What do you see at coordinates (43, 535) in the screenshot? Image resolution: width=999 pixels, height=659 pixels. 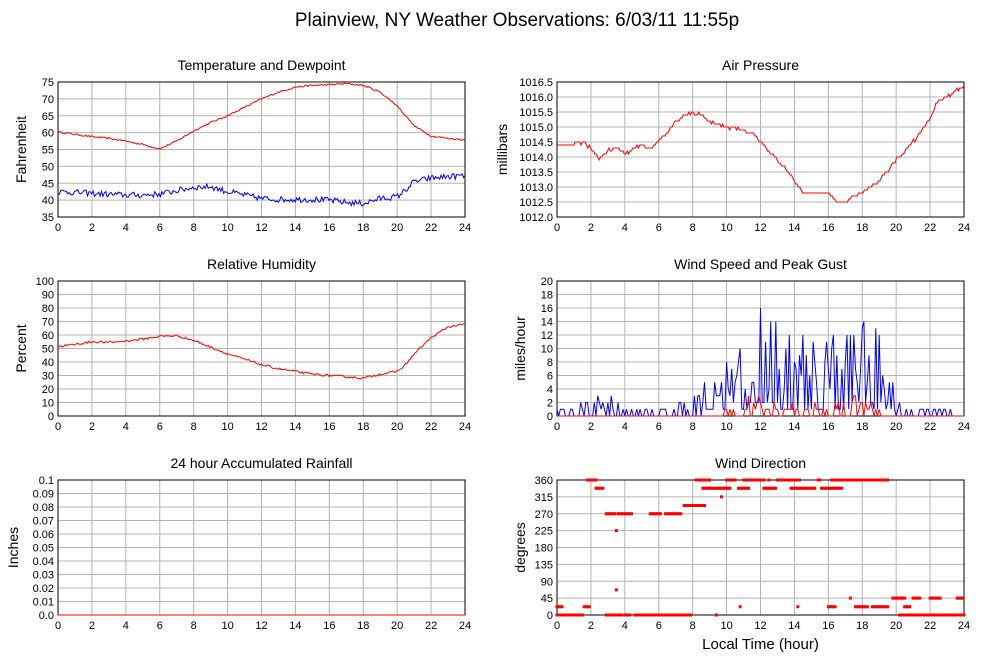 I see `y-tick-label: 0.06` at bounding box center [43, 535].